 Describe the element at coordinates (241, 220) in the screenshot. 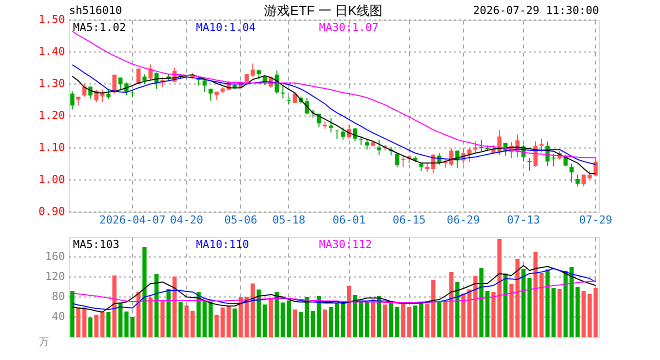

I see `x-tick-label: 05-06` at that location.